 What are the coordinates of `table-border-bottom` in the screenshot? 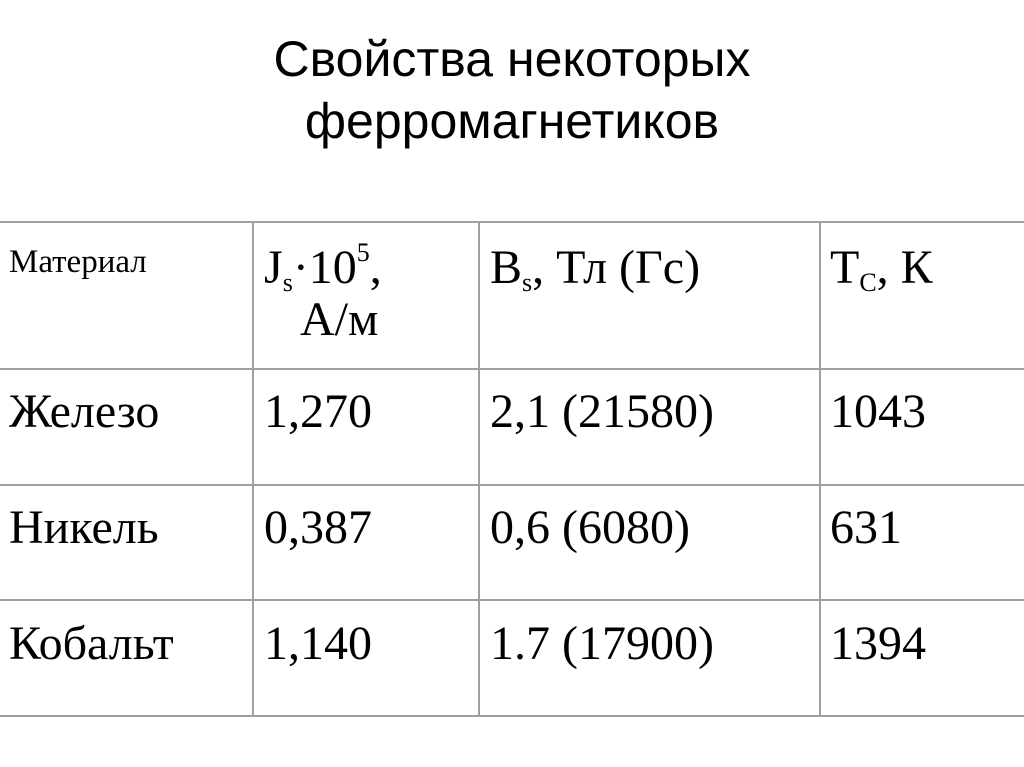 It's located at (512, 716).